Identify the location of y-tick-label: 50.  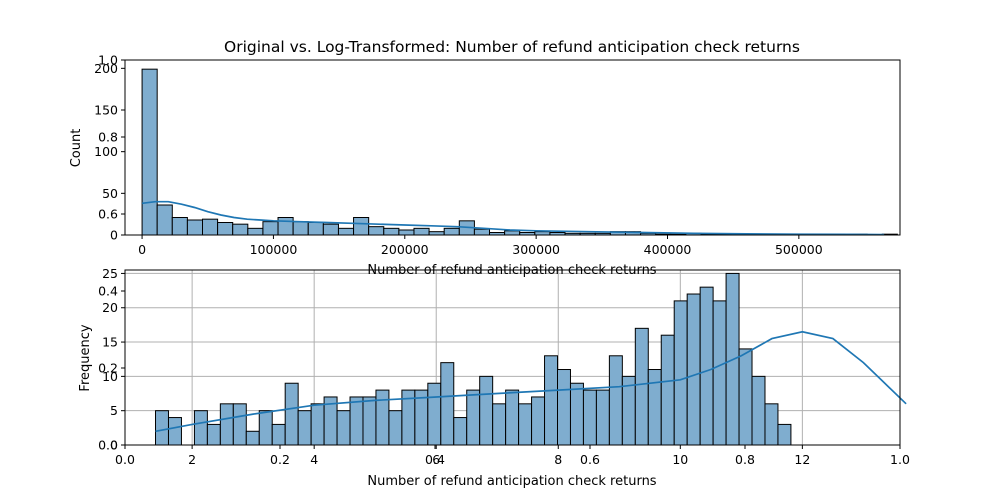
(110, 193).